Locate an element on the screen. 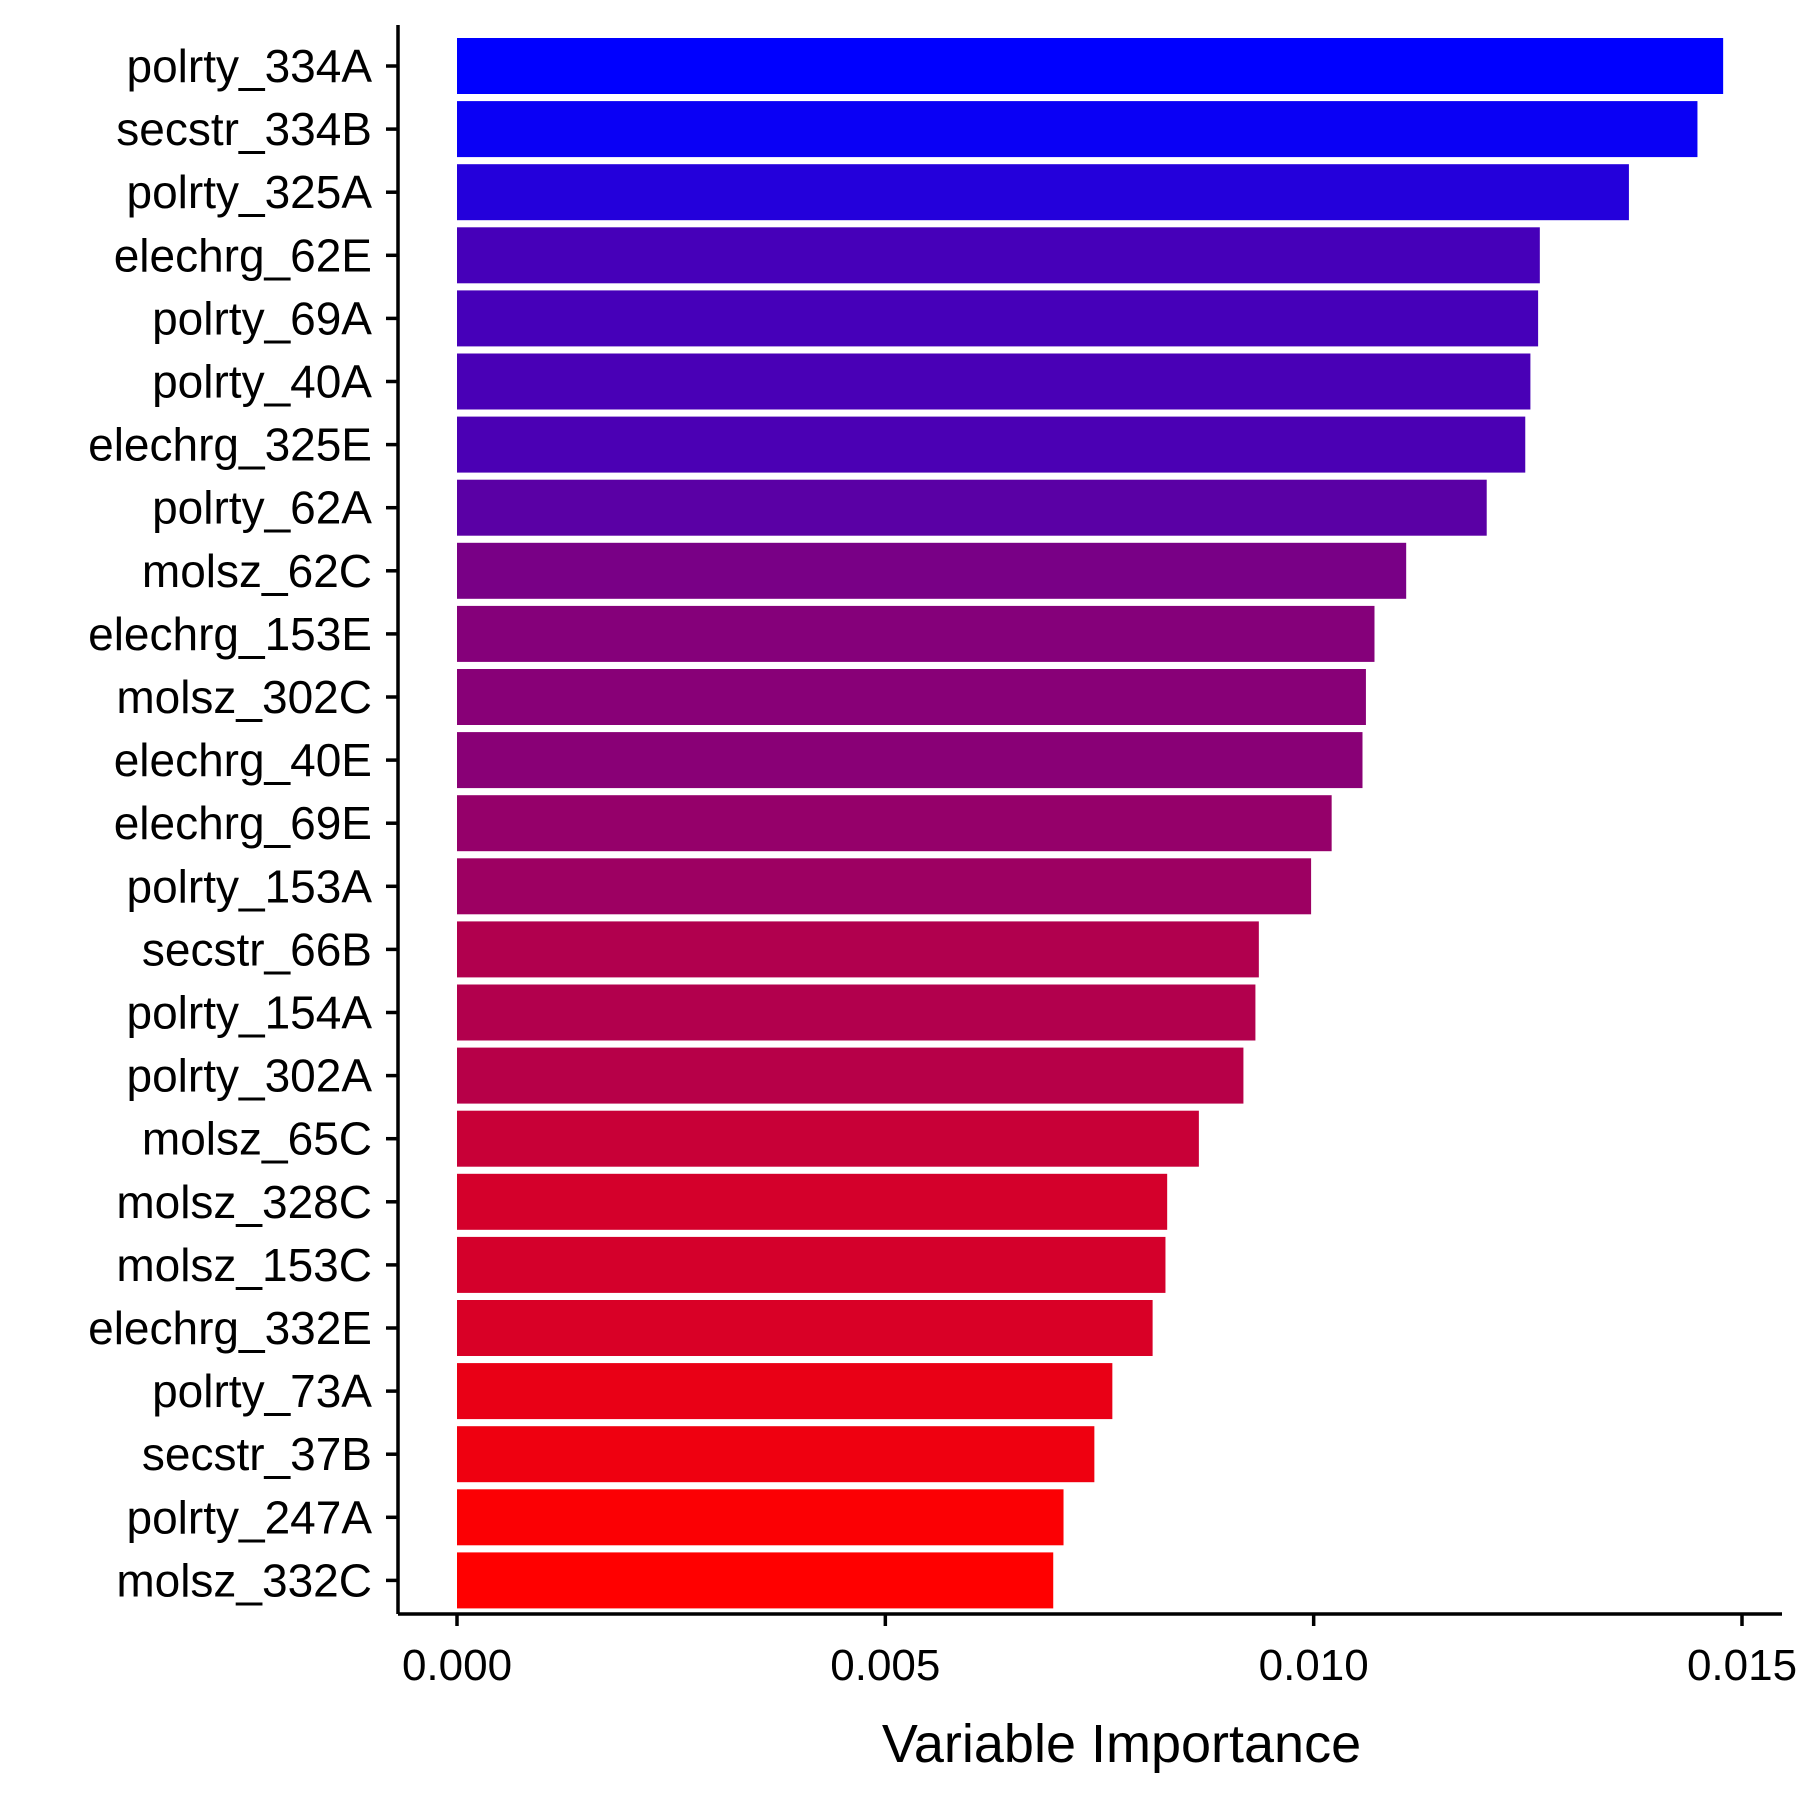 The image size is (1799, 1804). bar-molsz_153C is located at coordinates (811, 1264).